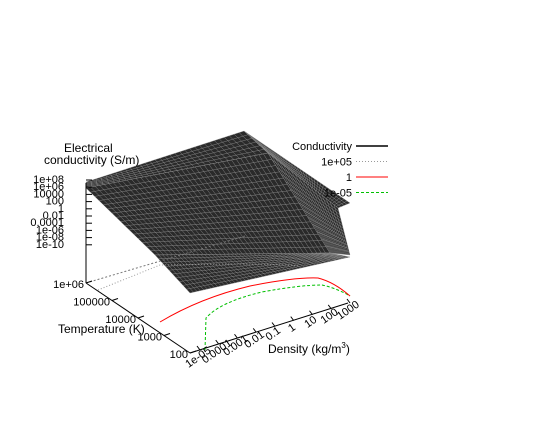 Image resolution: width=554 pixels, height=428 pixels. What do you see at coordinates (322, 147) in the screenshot?
I see `legend-label: Conductivity` at bounding box center [322, 147].